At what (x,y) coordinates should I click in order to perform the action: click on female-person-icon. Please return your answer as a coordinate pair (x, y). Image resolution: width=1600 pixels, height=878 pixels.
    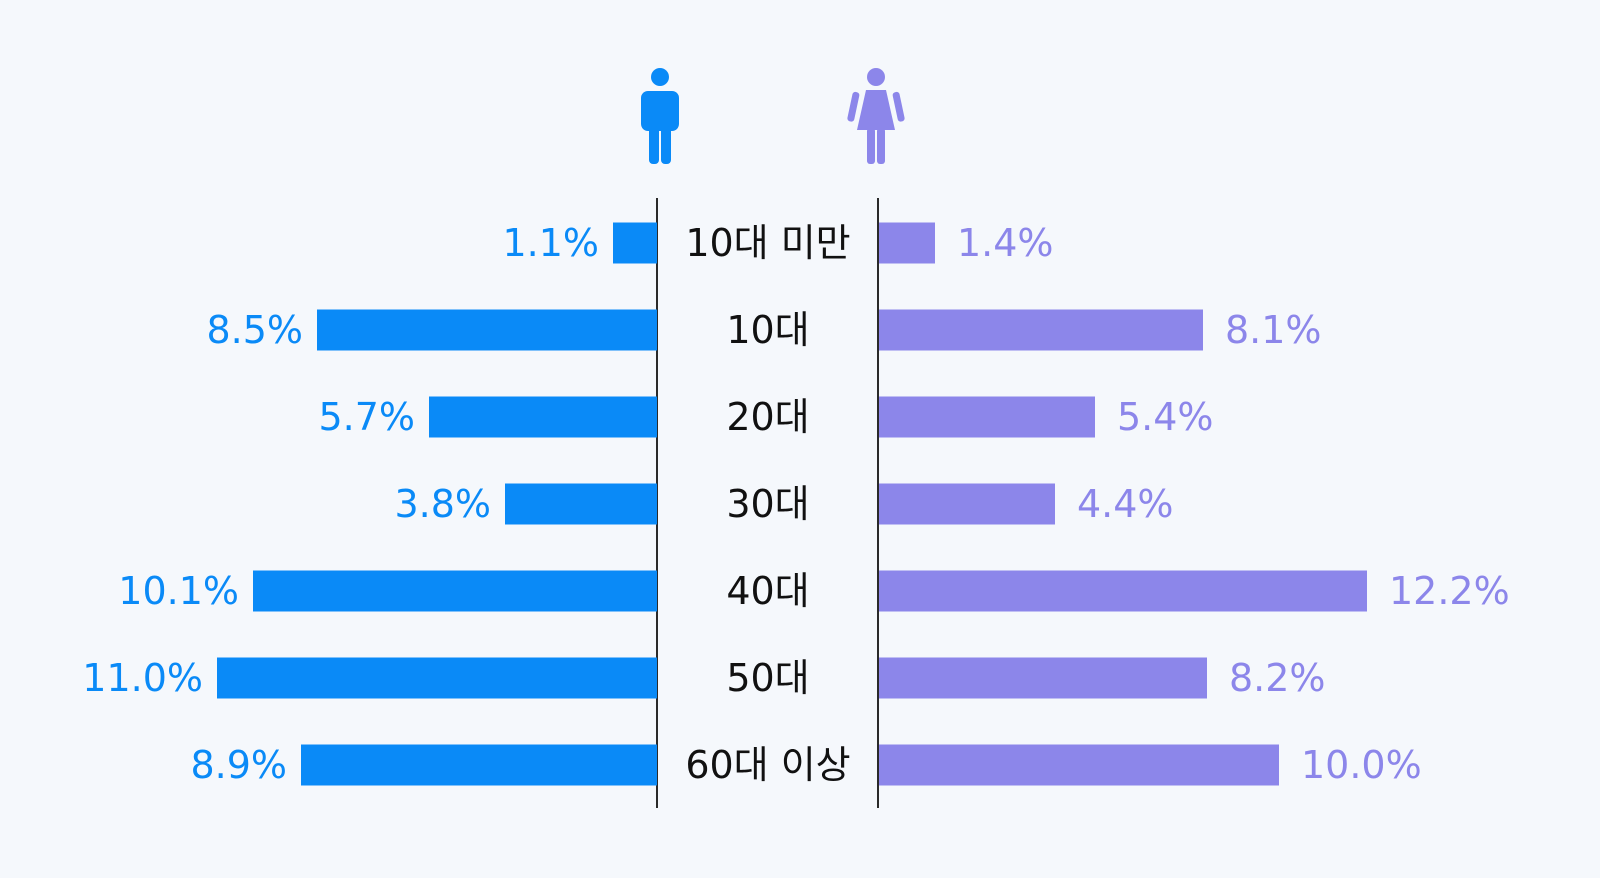
    Looking at the image, I should click on (876, 116).